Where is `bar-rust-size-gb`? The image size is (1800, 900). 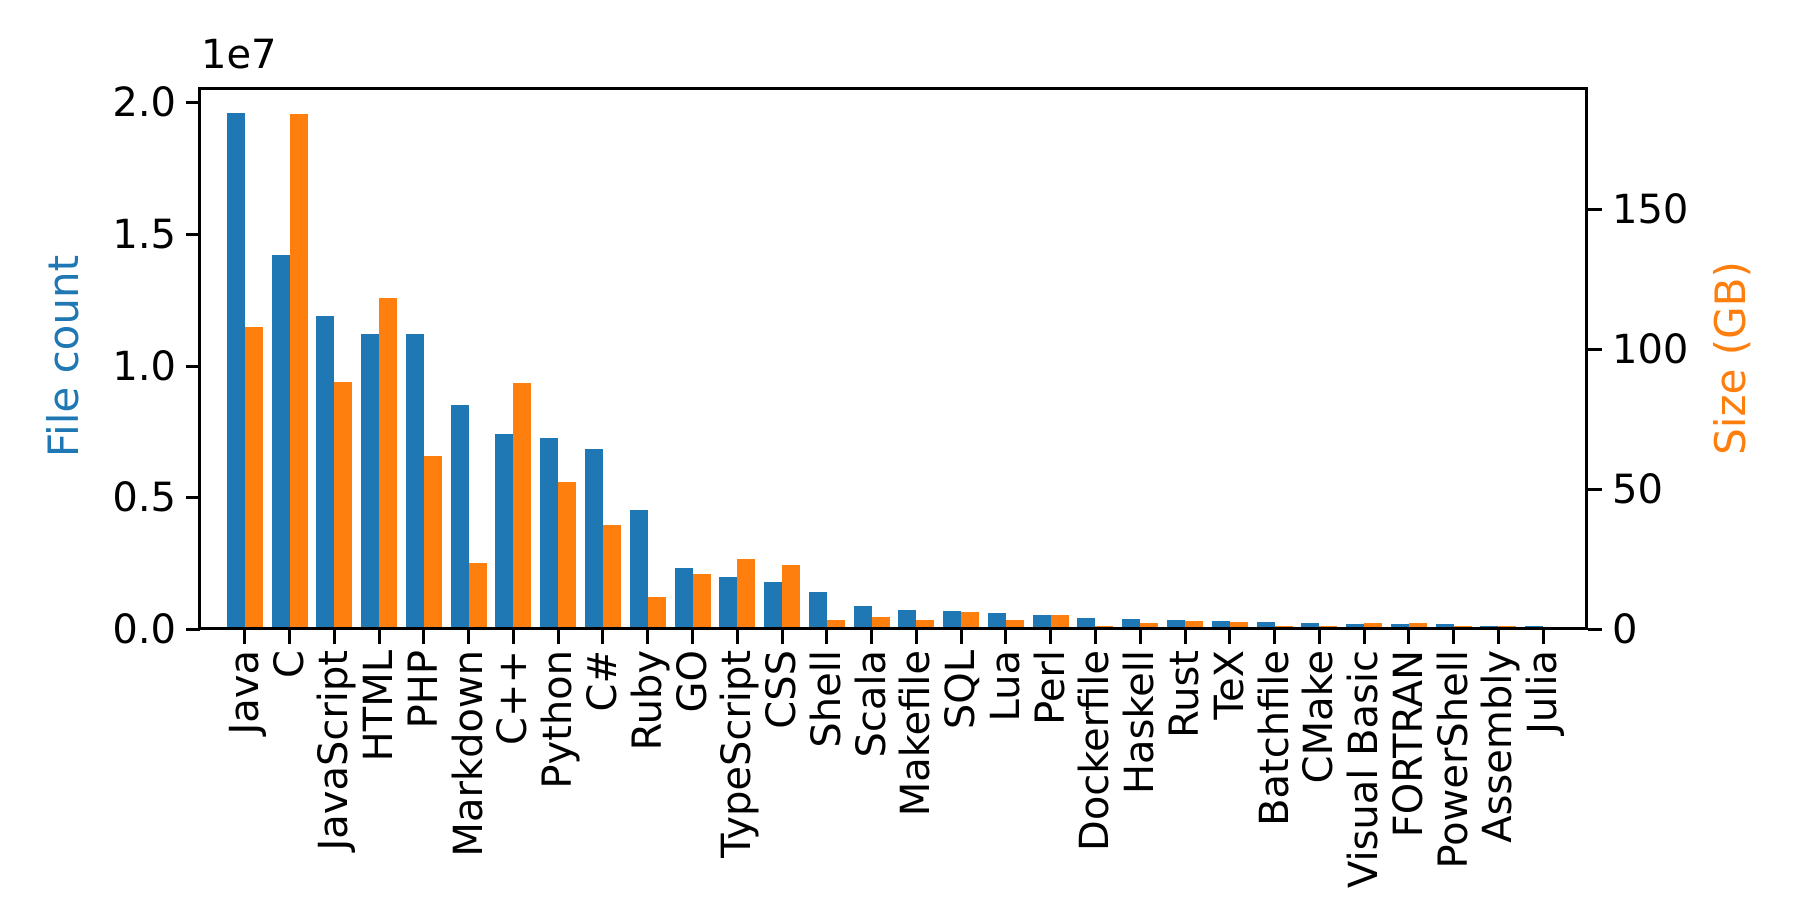
bar-rust-size-gb is located at coordinates (1194, 624).